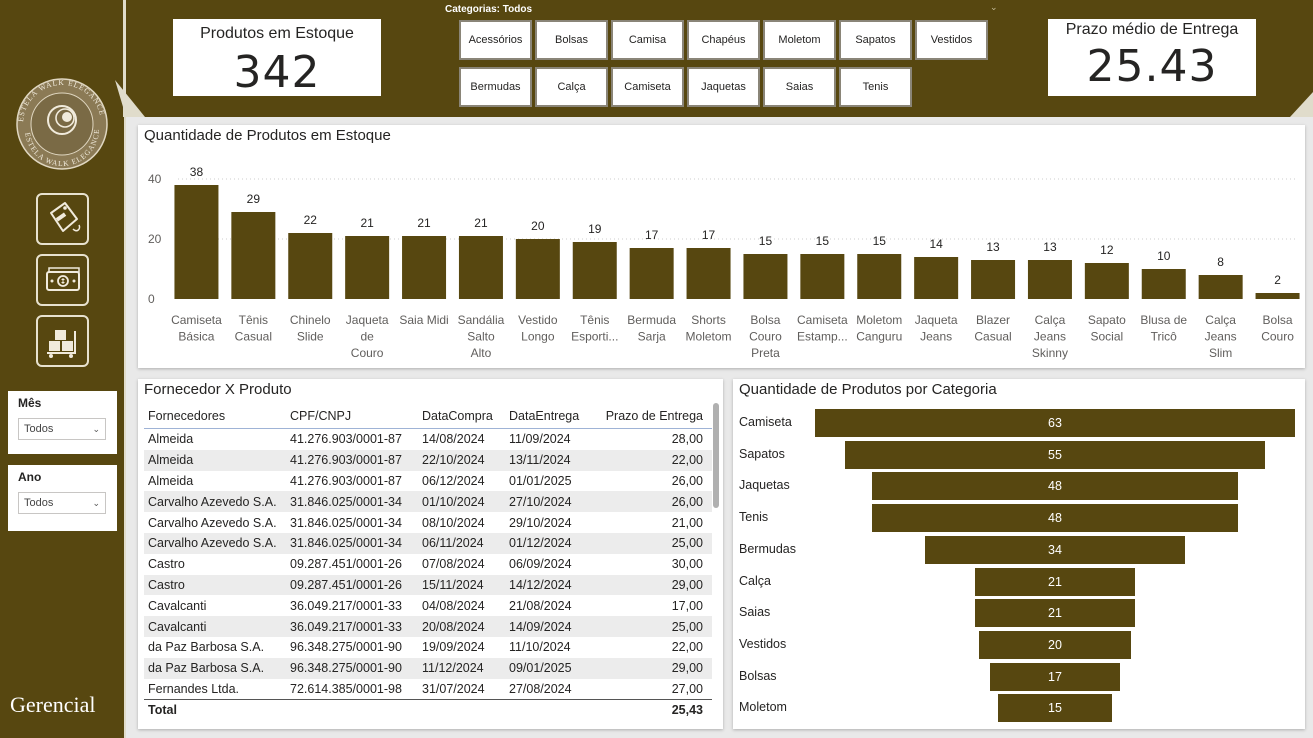 The image size is (1313, 738). What do you see at coordinates (1055, 454) in the screenshot?
I see `funnel-bar: 55` at bounding box center [1055, 454].